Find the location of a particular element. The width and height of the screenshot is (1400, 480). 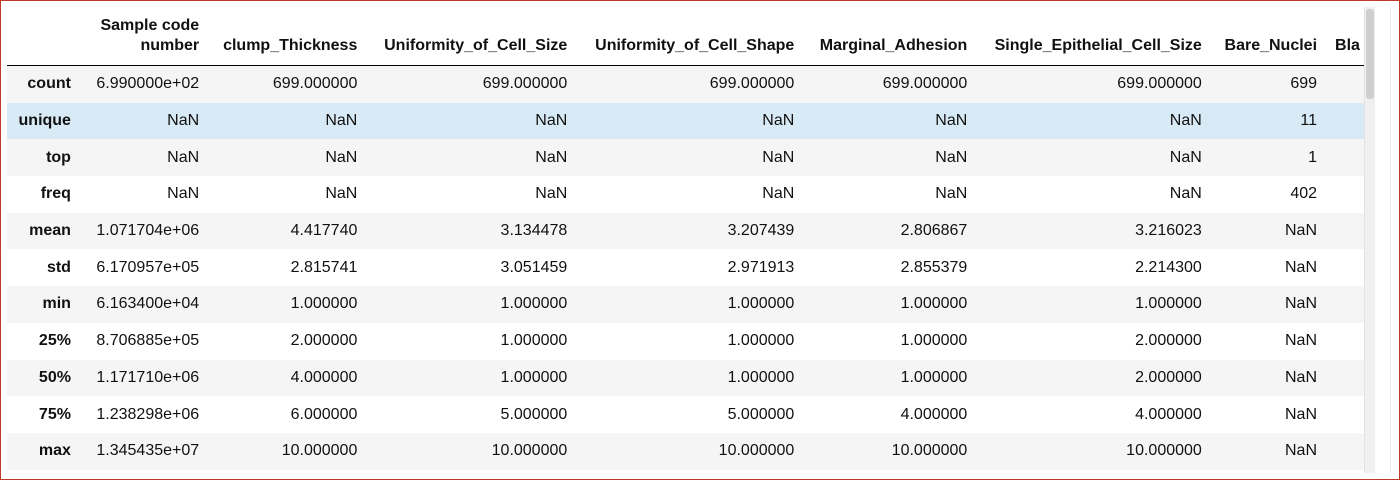

table-cell: 2.855379 is located at coordinates (934, 267).